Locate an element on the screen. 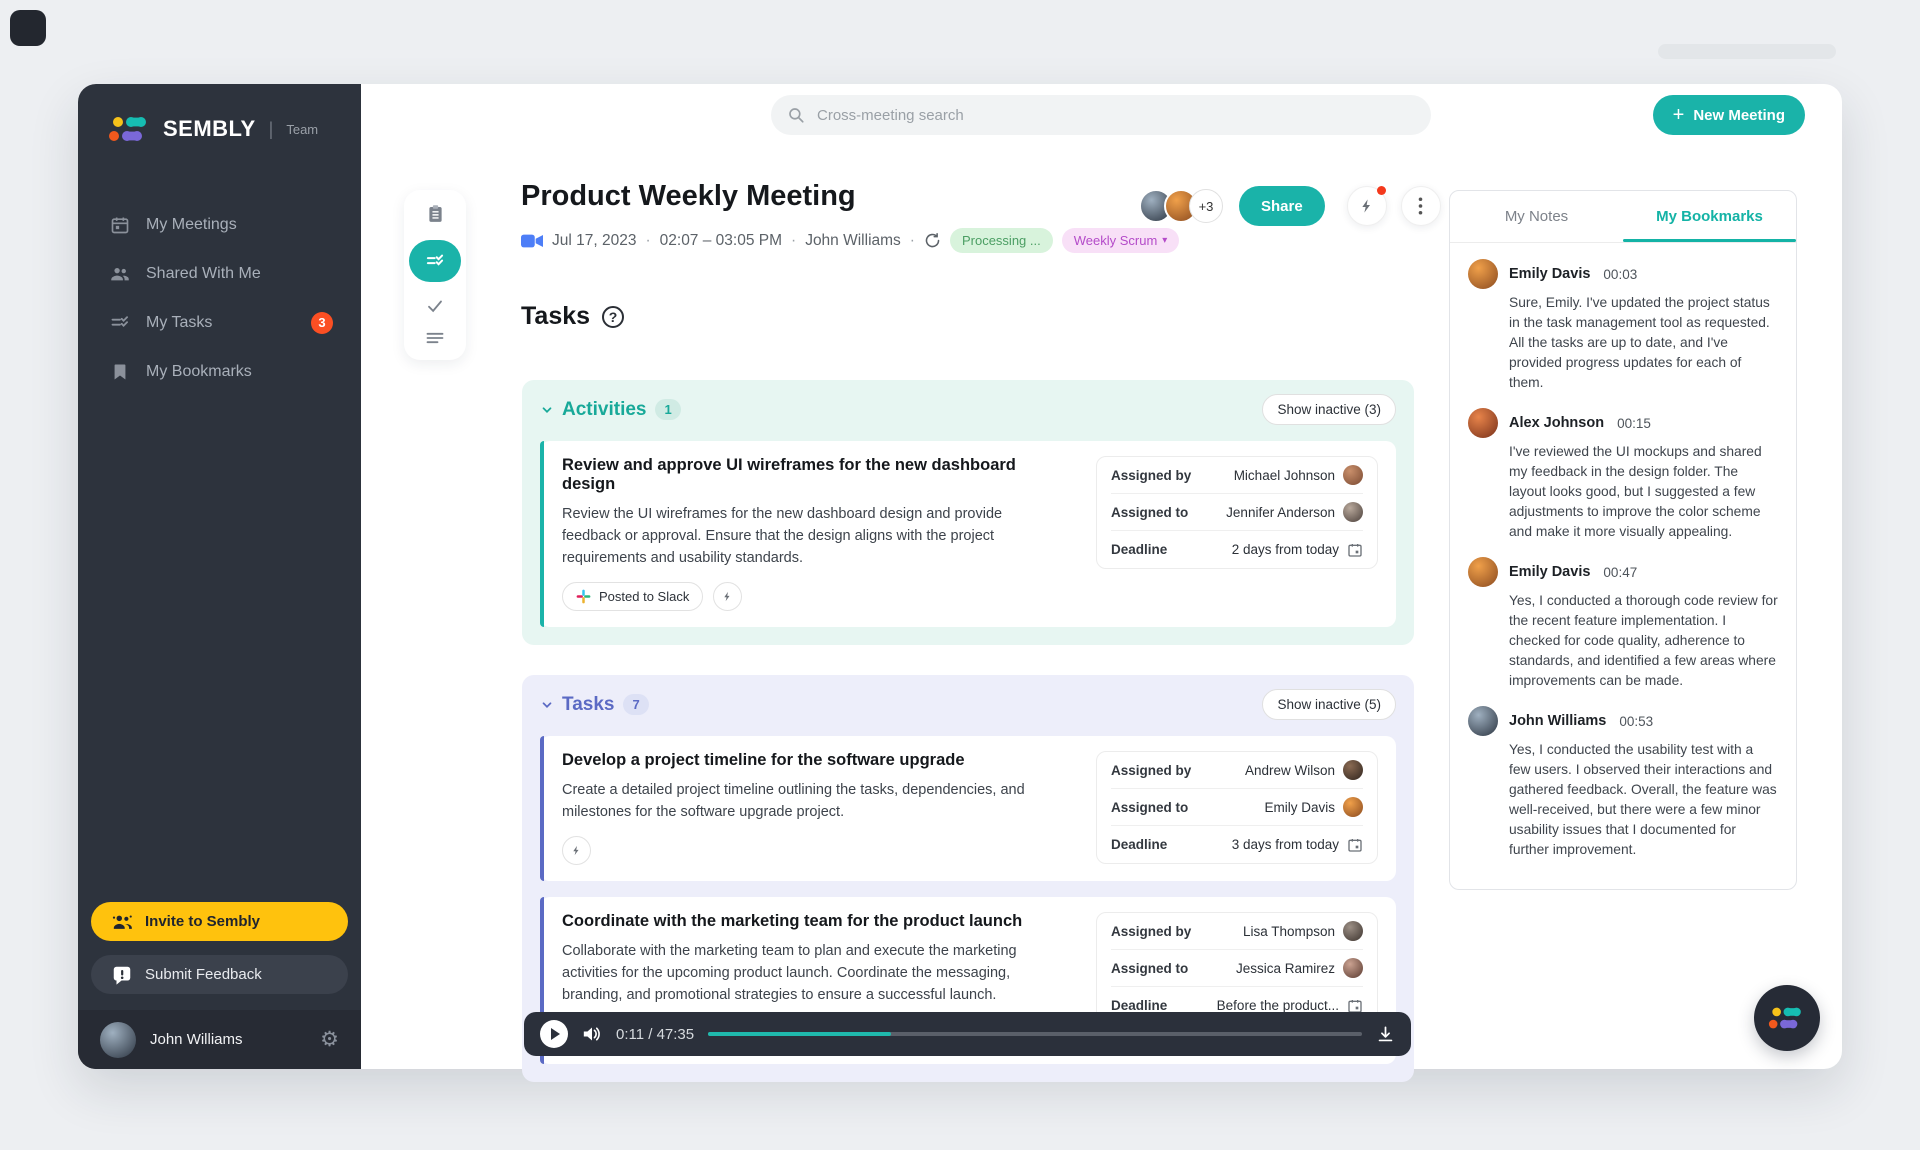 Image resolution: width=1920 pixels, height=1150 pixels. background-window-corner is located at coordinates (28, 28).